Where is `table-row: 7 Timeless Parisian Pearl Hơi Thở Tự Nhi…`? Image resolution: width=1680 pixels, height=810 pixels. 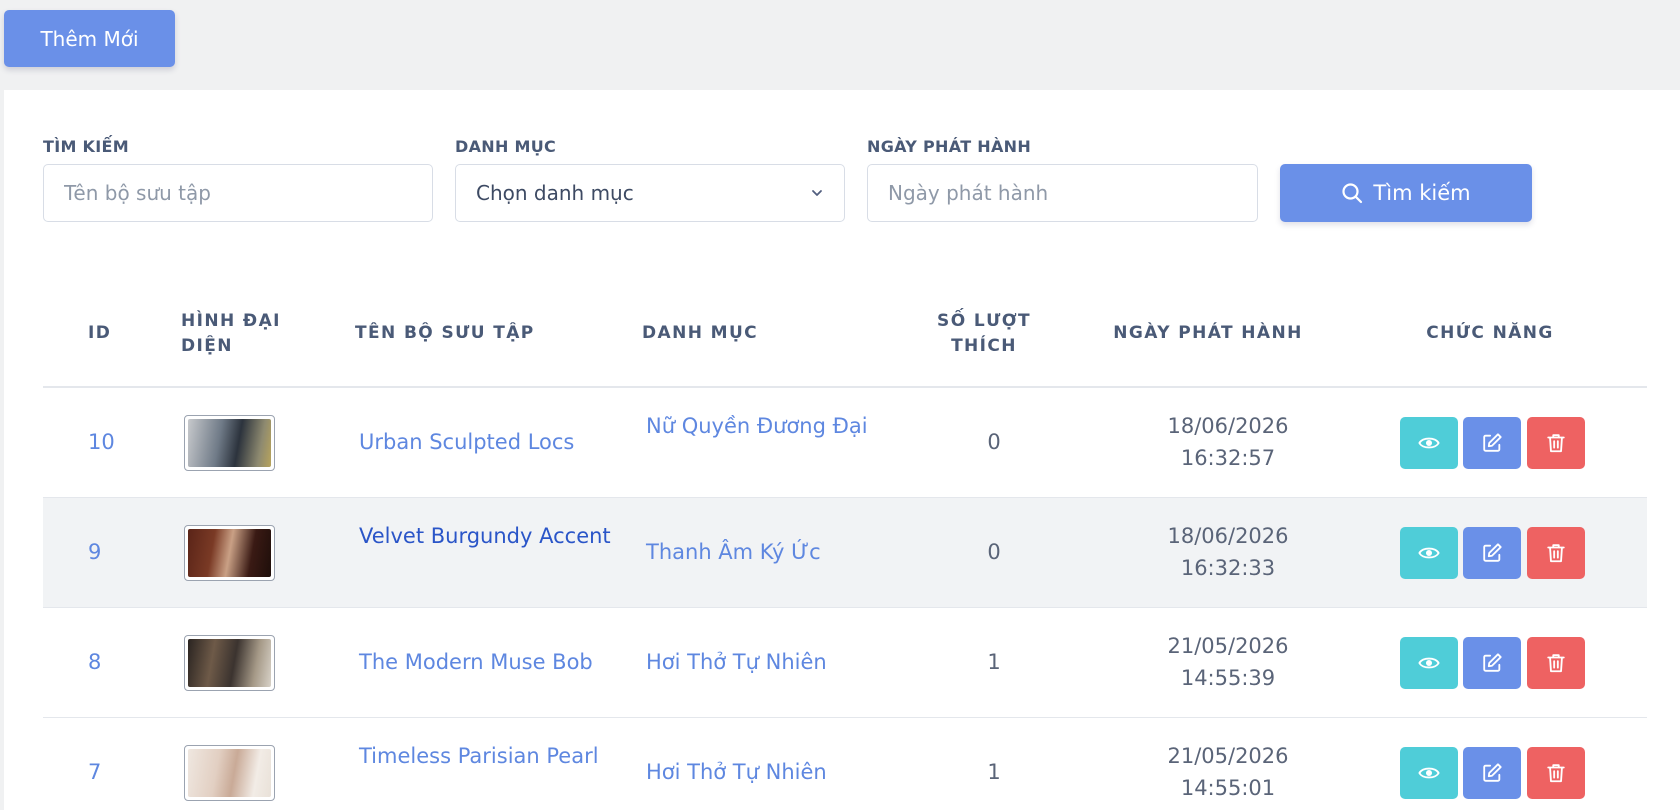
table-row: 7 Timeless Parisian Pearl Hơi Thở Tự Nhi… is located at coordinates (845, 764).